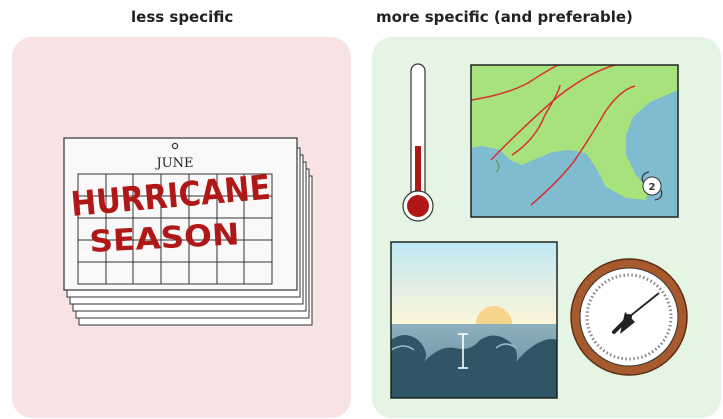 This screenshot has height=419, width=723. What do you see at coordinates (574, 141) in the screenshot?
I see `weather-map-icon: 2` at bounding box center [574, 141].